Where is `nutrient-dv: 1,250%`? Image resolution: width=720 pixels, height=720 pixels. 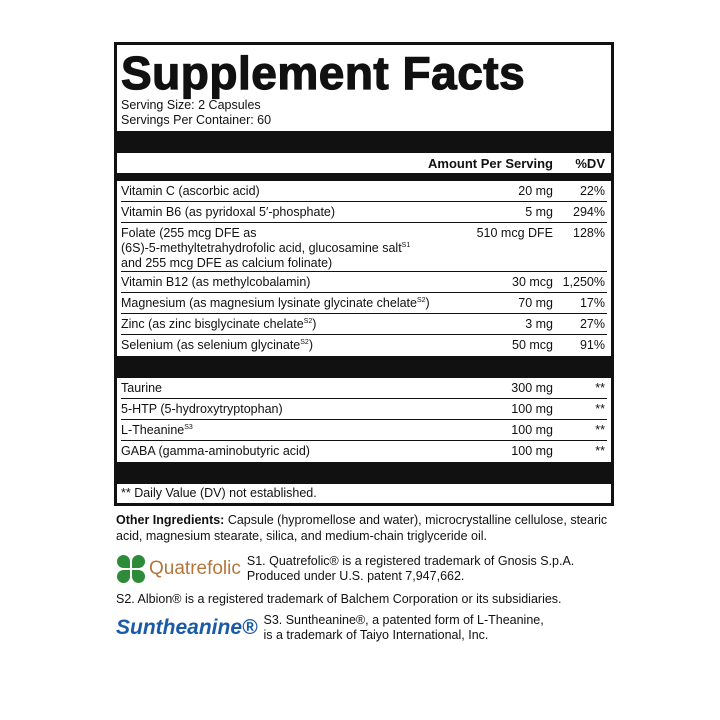
nutrient-dv: 1,250% is located at coordinates (583, 282).